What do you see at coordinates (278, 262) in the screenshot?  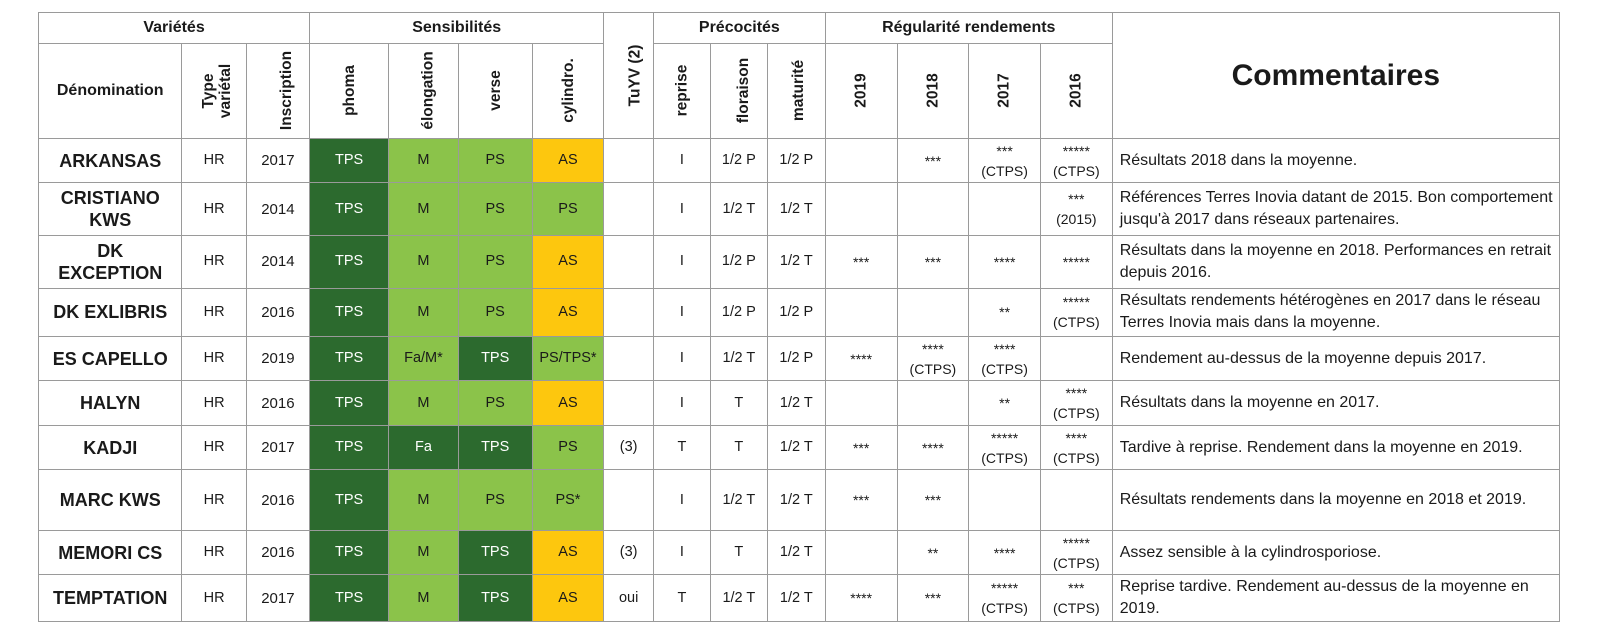 I see `inscription-value: 2014` at bounding box center [278, 262].